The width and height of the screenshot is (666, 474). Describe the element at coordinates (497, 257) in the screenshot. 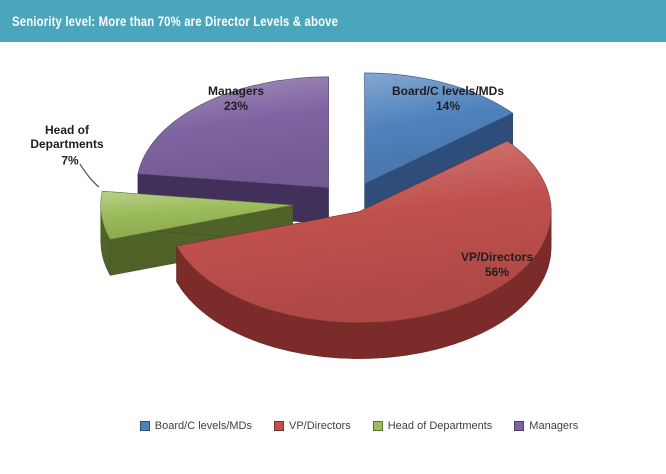

I see `slice-label-text: VP/Directors` at that location.